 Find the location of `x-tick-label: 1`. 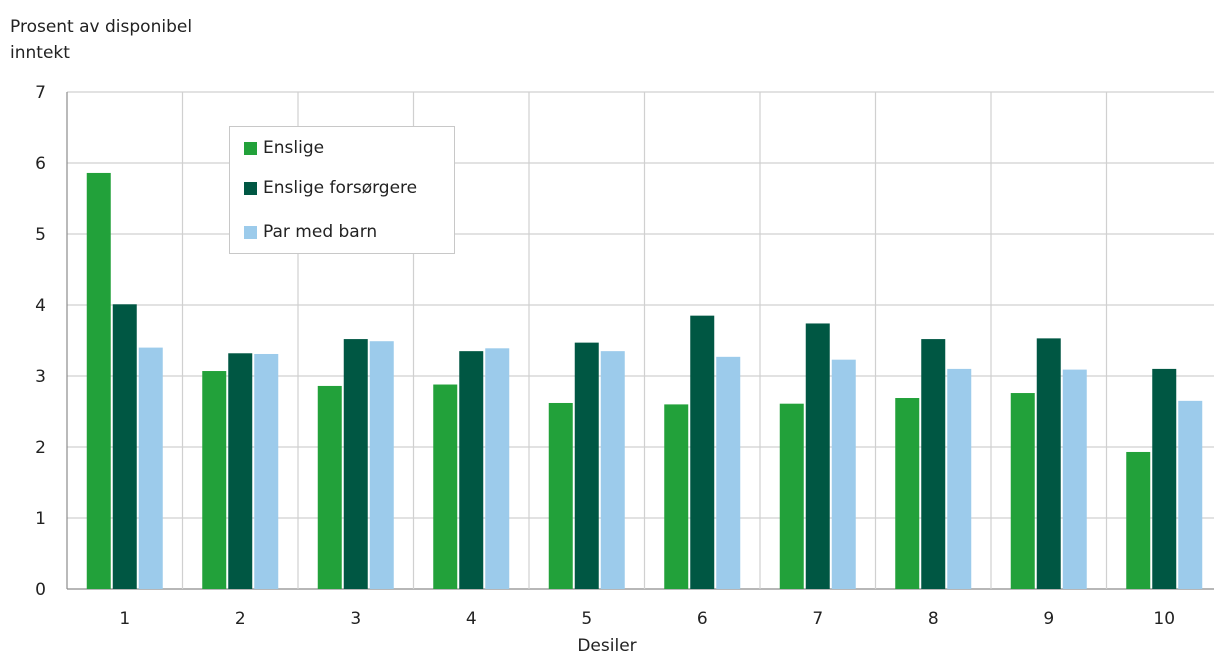

x-tick-label: 1 is located at coordinates (124, 619).